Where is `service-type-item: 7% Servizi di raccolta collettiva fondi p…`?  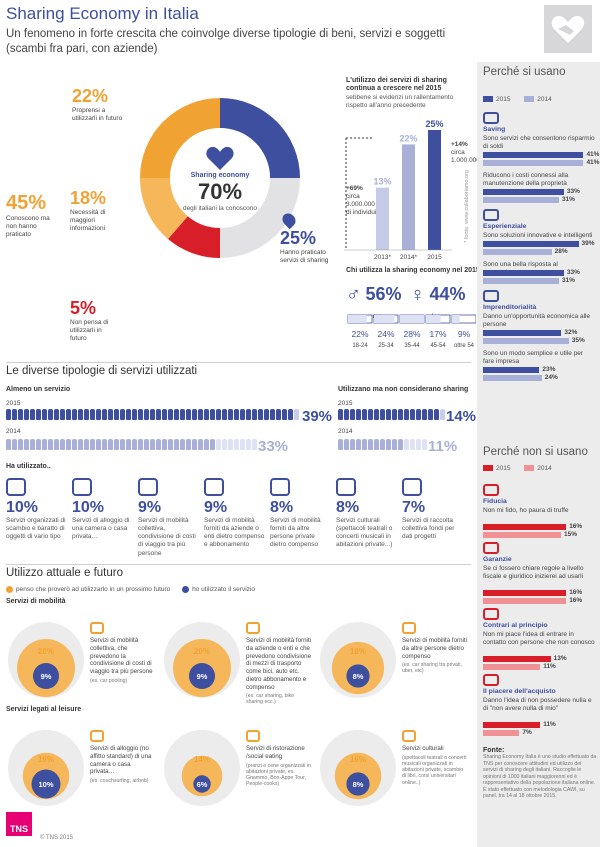
service-type-item: 7% Servizi di raccolta collettiva fondi p… is located at coordinates (433, 509).